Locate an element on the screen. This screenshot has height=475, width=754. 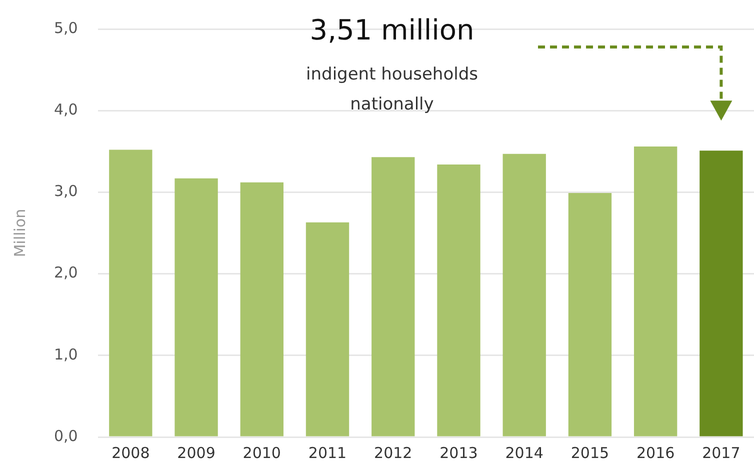
x-tick-label: 2015 is located at coordinates (590, 453).